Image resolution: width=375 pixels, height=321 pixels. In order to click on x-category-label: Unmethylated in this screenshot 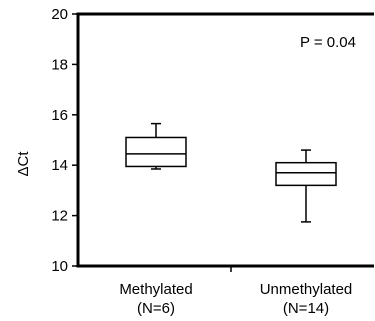, I will do `click(306, 289)`.